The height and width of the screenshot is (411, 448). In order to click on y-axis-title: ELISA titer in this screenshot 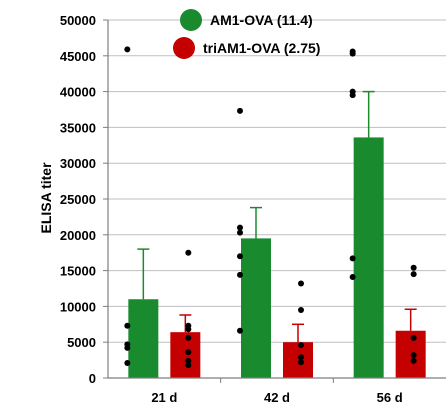, I will do `click(46, 198)`.